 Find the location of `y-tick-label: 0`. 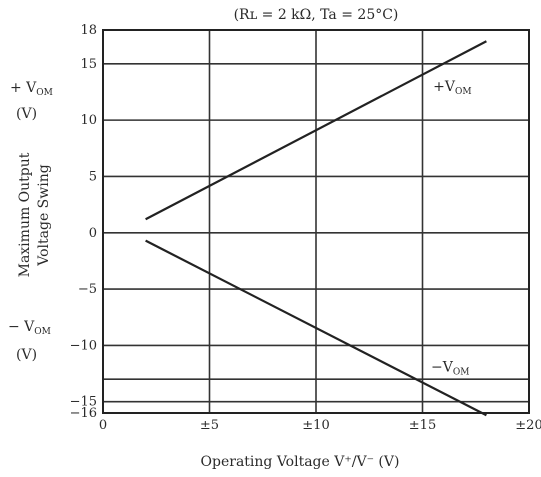

y-tick-label: 0 is located at coordinates (93, 233).